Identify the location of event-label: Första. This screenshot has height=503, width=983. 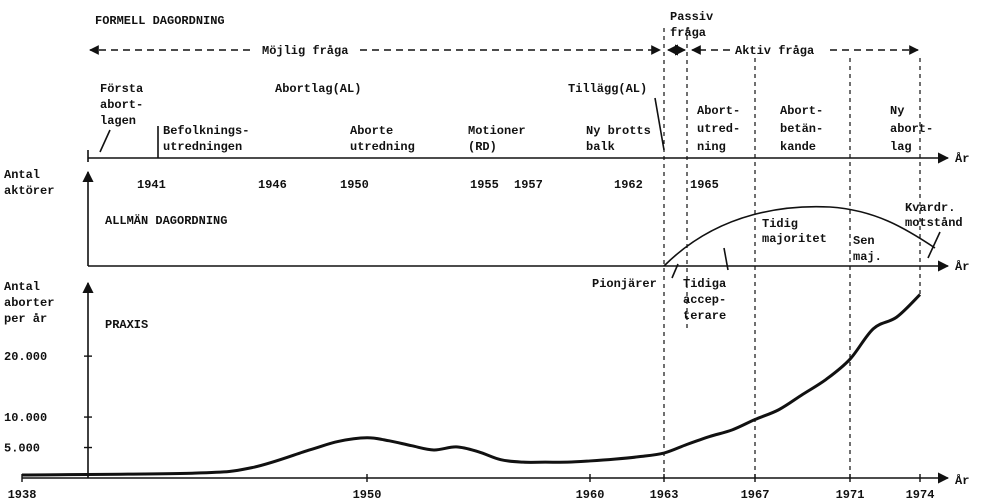
(121, 89).